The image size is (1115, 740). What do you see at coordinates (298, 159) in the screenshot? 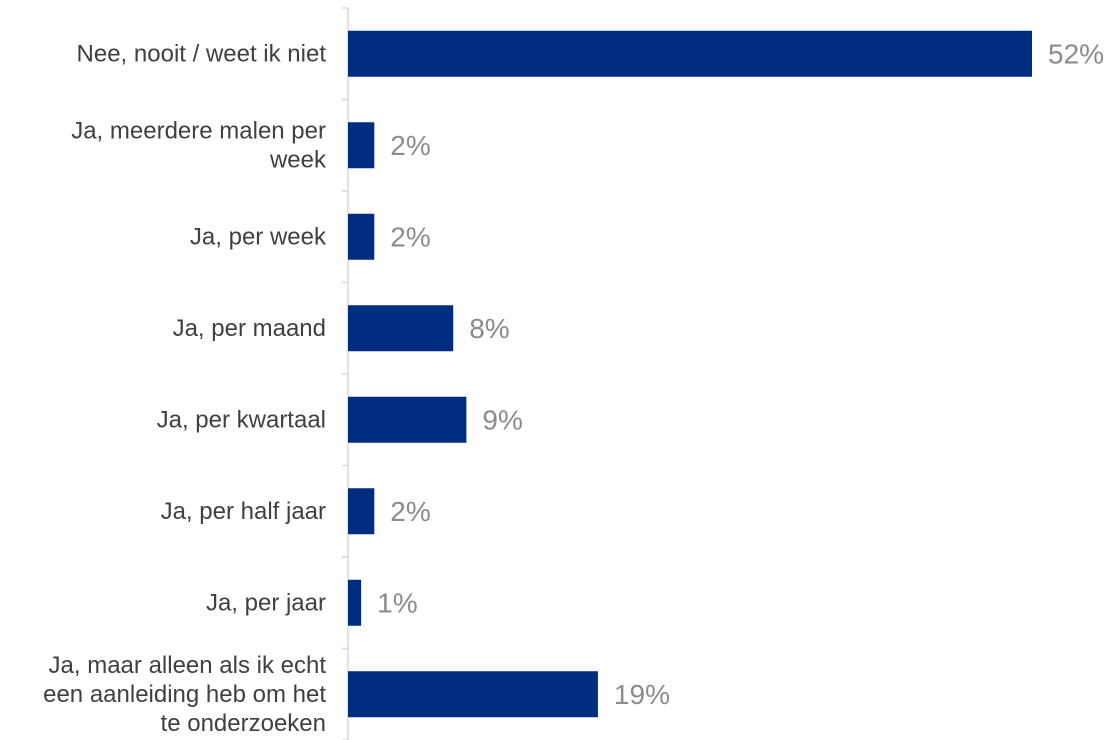
I see `category-label-line: week` at bounding box center [298, 159].